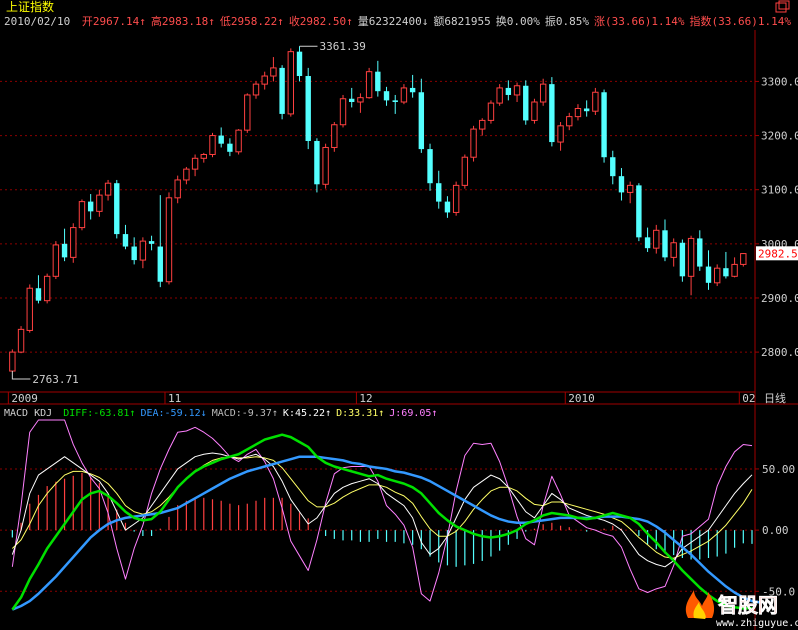 Image resolution: width=798 pixels, height=630 pixels. Describe the element at coordinates (639, 21) in the screenshot. I see `quote-field: 涨(33.66)1.14%` at that location.